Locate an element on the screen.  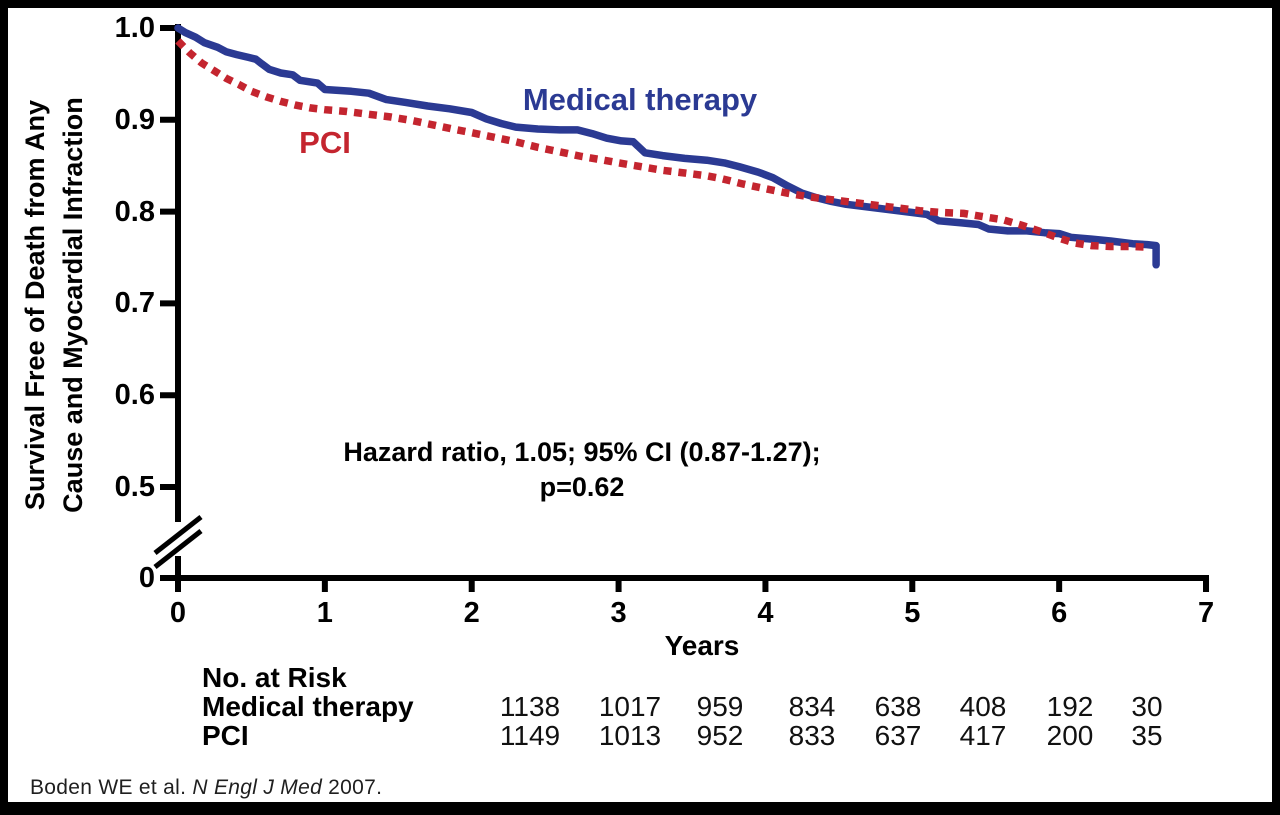
citation: Boden WE et al. N Engl J Med 2007. is located at coordinates (206, 788).